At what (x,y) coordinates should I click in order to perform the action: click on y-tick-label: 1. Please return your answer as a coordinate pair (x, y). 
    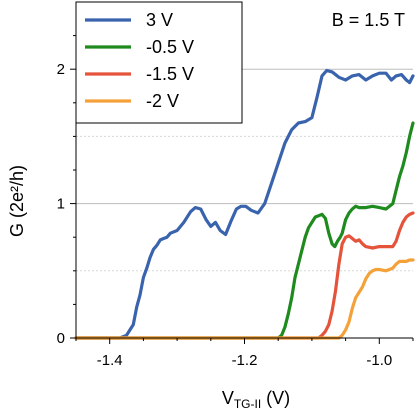
    Looking at the image, I should click on (61, 204).